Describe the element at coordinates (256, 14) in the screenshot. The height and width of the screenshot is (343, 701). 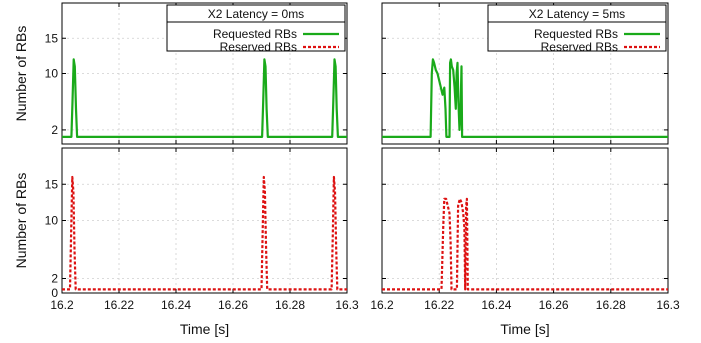
I see `legend-title: X2 Latency = 0ms` at that location.